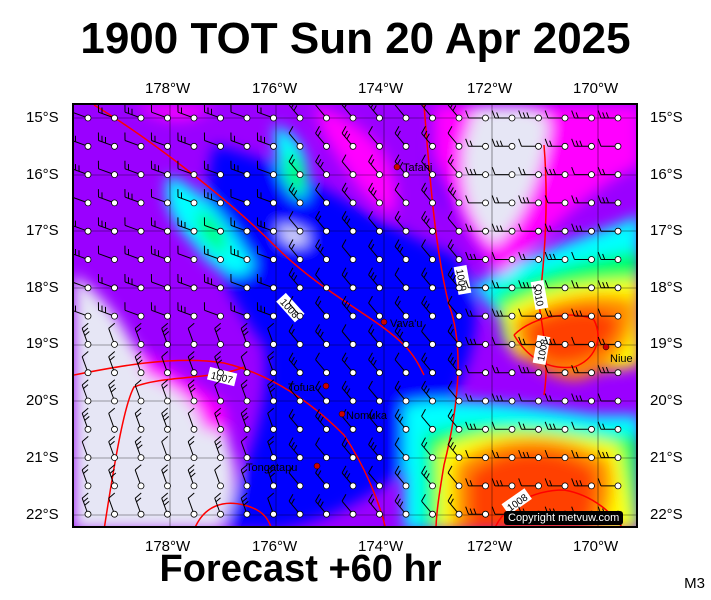  I want to click on calm-region, so click(156, 477).